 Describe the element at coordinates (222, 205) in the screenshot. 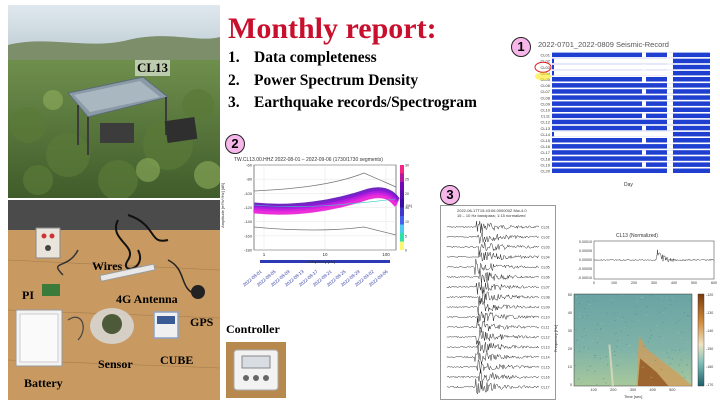

I see `psd-ylabel: Amplitude [m²/s⁴/Hz] [dB]` at that location.